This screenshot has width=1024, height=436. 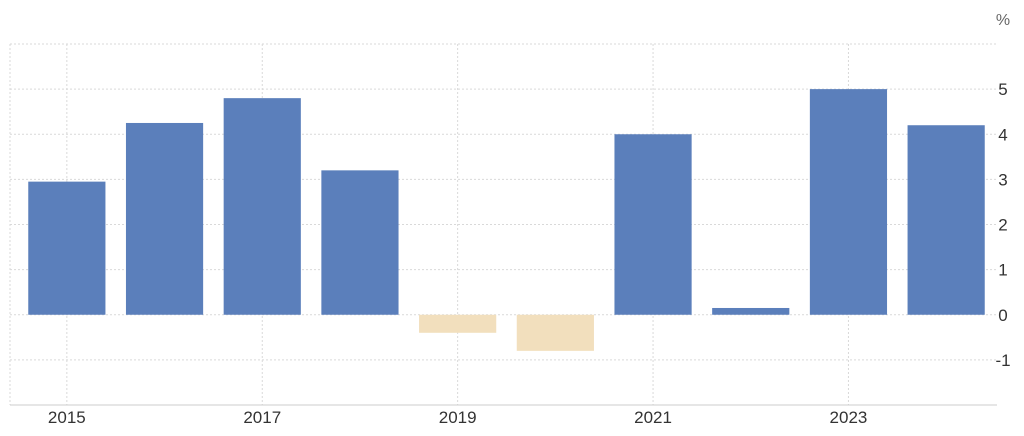 I want to click on y-axis-unit-label: %, so click(x=1003, y=20).